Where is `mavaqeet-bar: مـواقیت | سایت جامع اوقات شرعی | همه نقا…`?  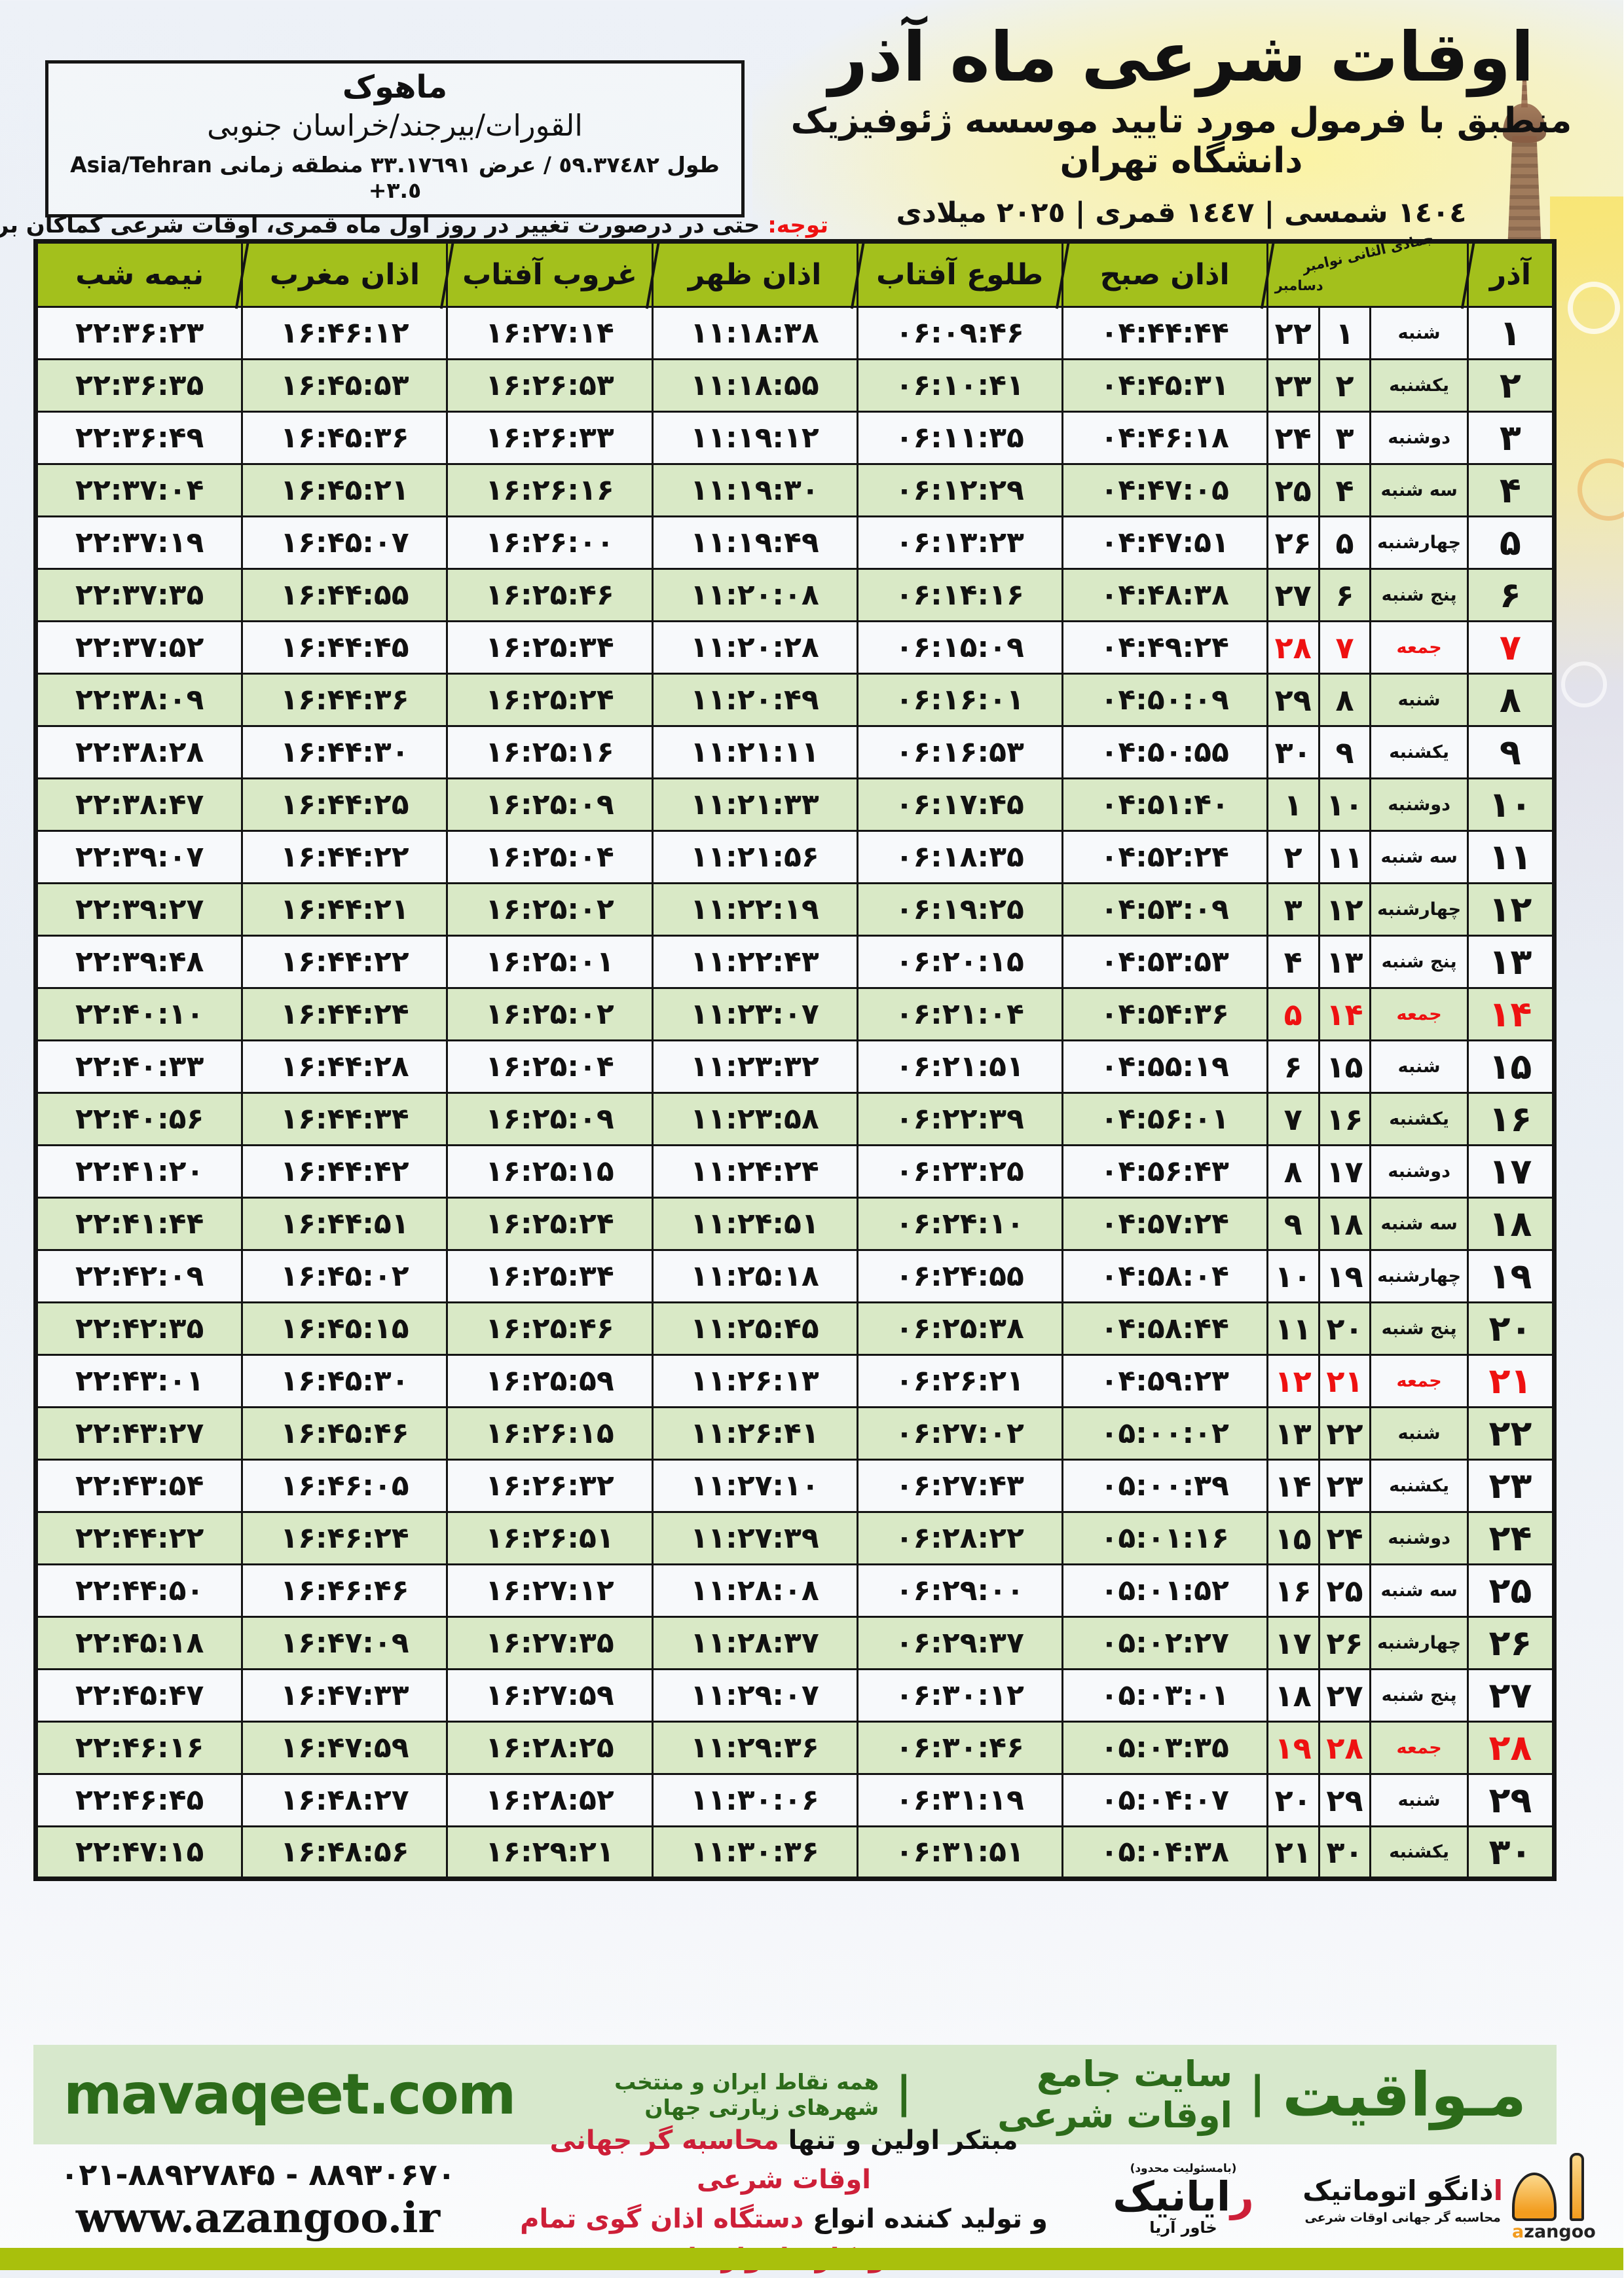 mavaqeet-bar: مـواقیت | سایت جامع اوقات شرعی | همه نقا… is located at coordinates (795, 2094).